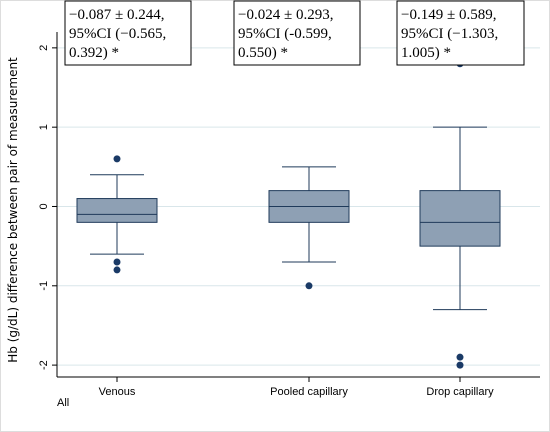 The width and height of the screenshot is (550, 432). Describe the element at coordinates (44, 48) in the screenshot. I see `y-tick-label: 2` at that location.